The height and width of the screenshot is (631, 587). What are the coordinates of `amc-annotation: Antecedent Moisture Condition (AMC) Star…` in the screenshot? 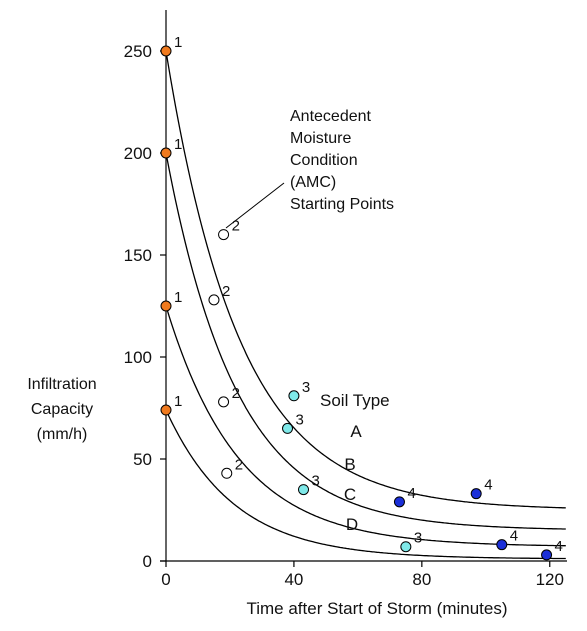 It's located at (309, 168).